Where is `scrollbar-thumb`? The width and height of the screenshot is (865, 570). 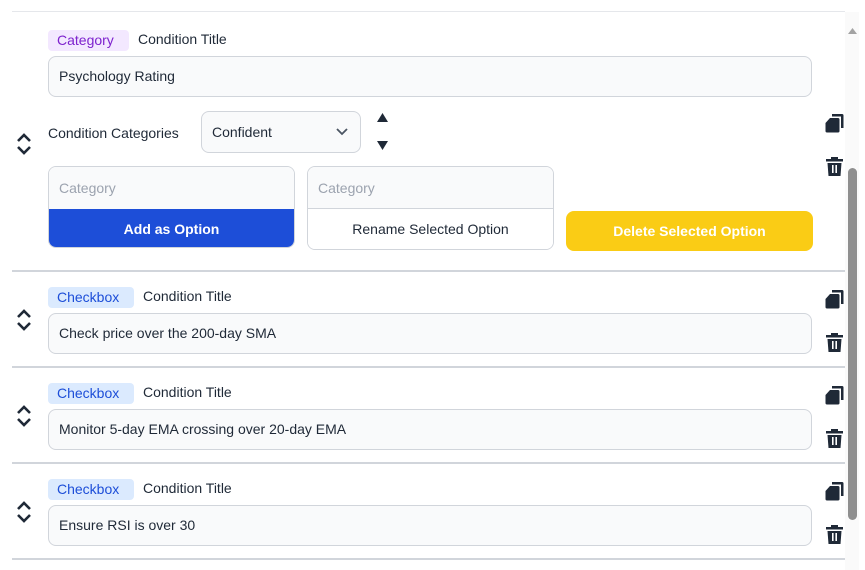 scrollbar-thumb is located at coordinates (852, 344).